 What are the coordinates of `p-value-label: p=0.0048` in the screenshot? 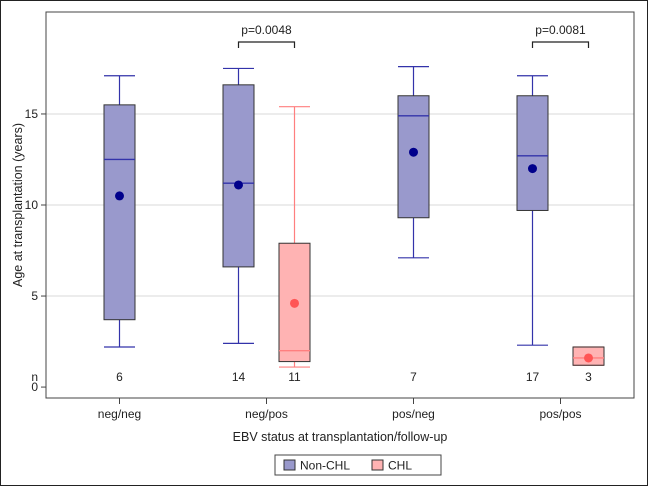 It's located at (266, 30).